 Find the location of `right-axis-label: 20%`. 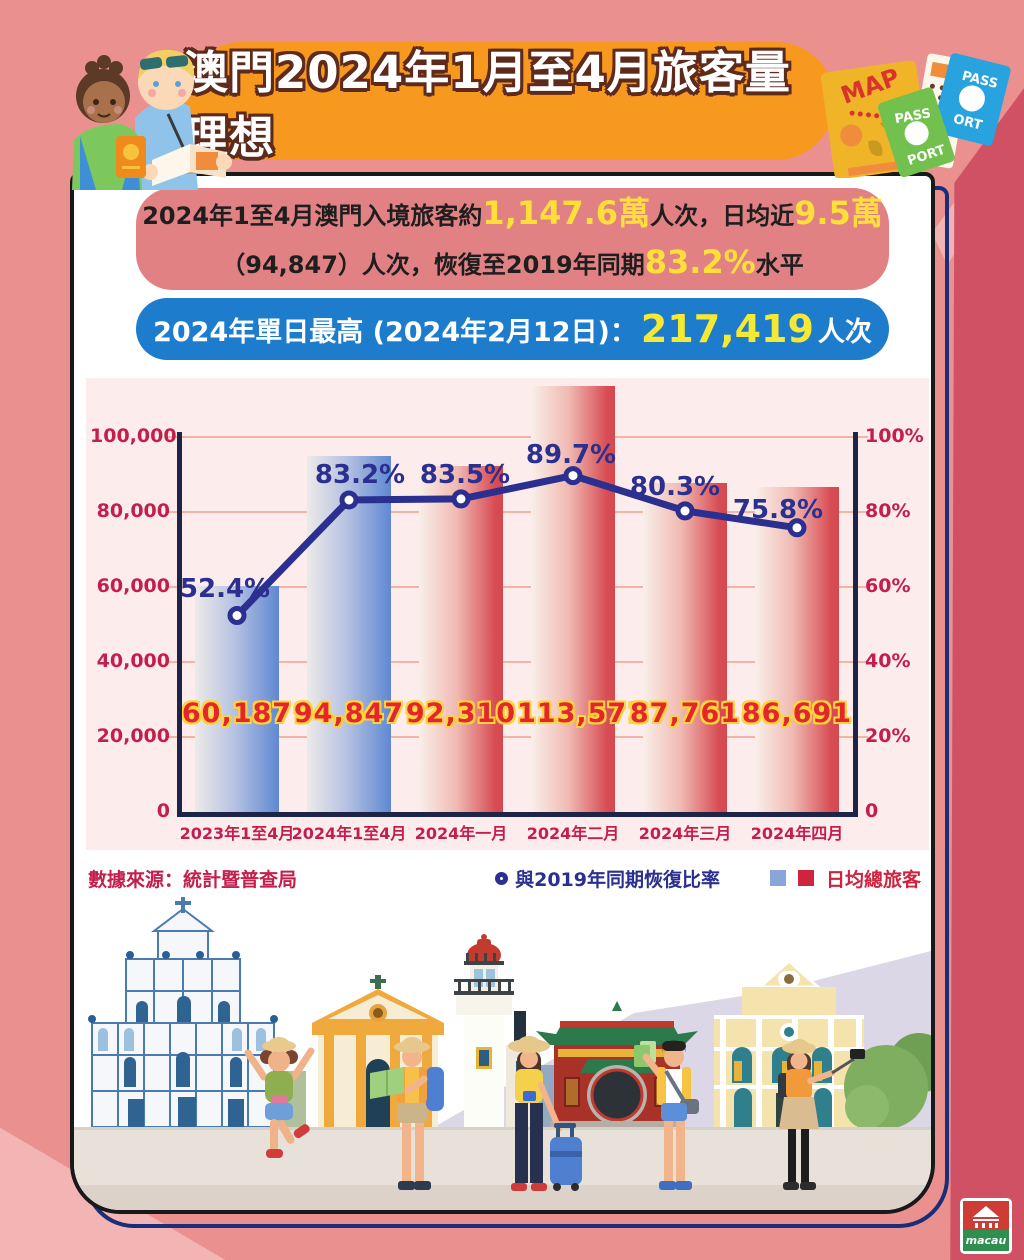

right-axis-label: 20% is located at coordinates (888, 736).